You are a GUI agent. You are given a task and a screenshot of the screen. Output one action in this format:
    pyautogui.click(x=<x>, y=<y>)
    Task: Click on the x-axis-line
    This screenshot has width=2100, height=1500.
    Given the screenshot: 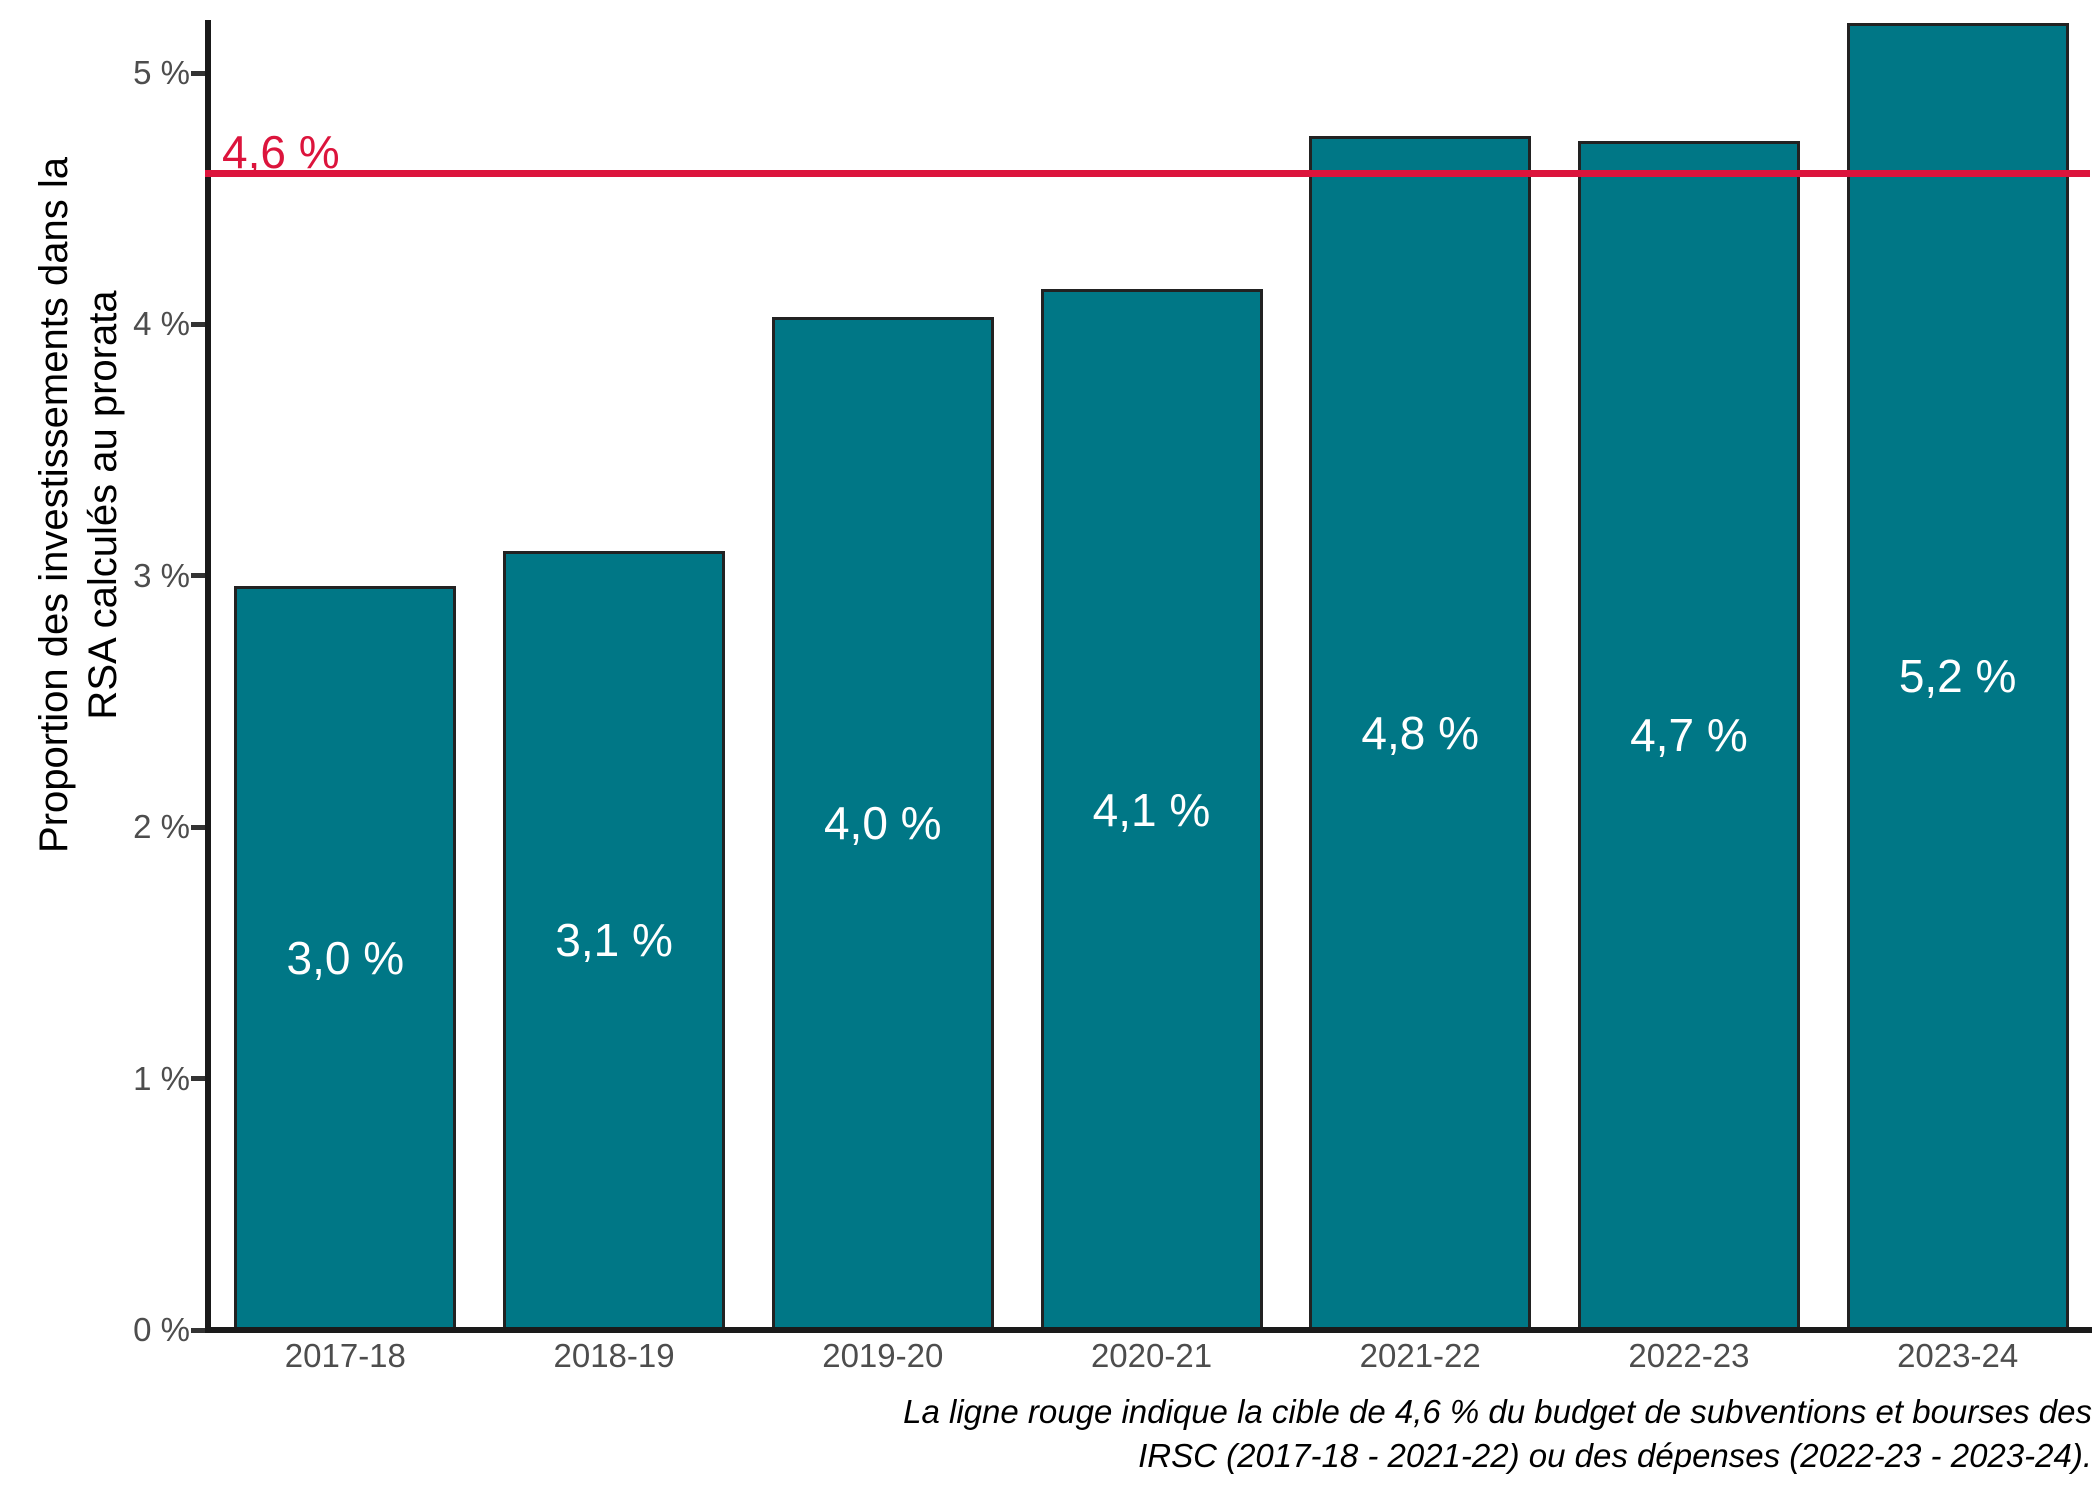 What is the action you would take?
    pyautogui.click(x=1148, y=1330)
    